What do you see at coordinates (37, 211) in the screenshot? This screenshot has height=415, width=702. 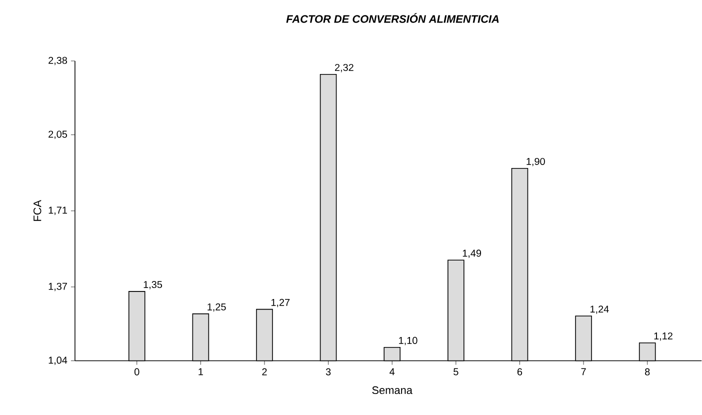 I see `y-axis-title: FCA` at bounding box center [37, 211].